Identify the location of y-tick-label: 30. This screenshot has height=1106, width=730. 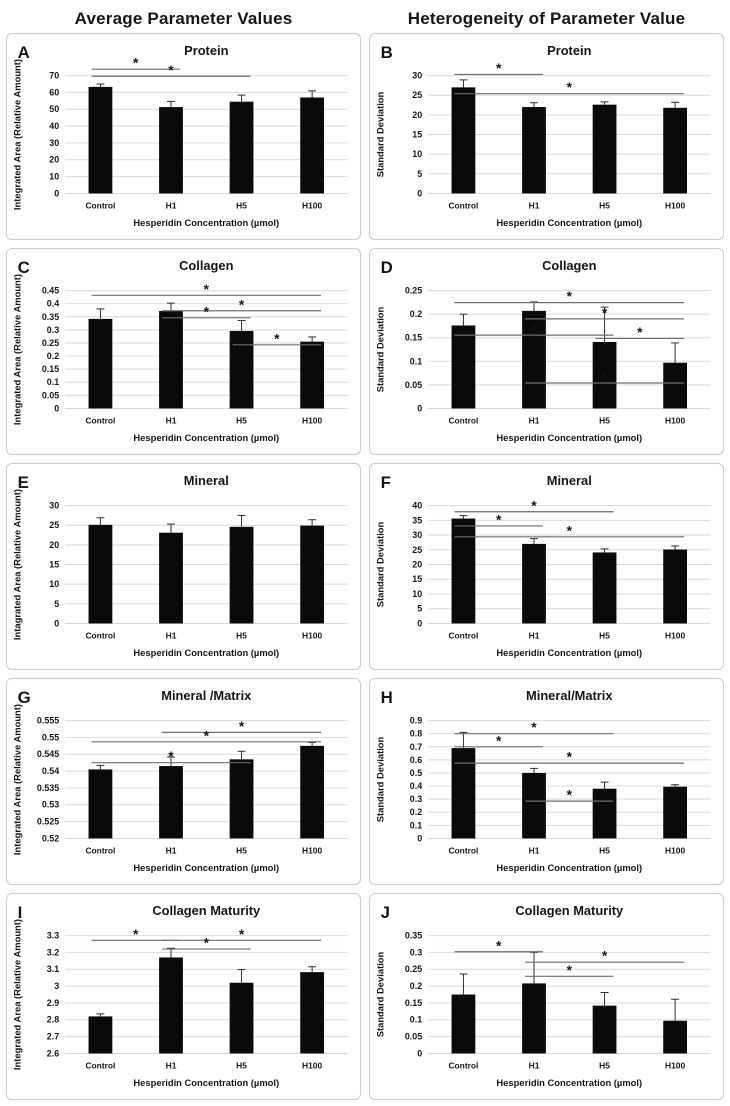
(417, 535).